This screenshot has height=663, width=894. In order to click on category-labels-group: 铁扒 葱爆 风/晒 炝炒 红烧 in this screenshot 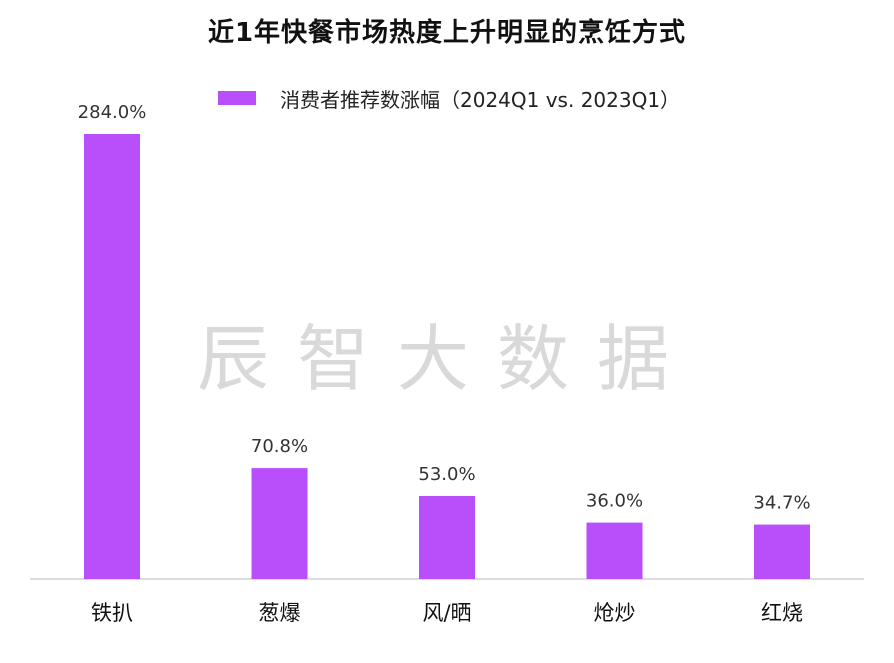, I will do `click(447, 613)`.